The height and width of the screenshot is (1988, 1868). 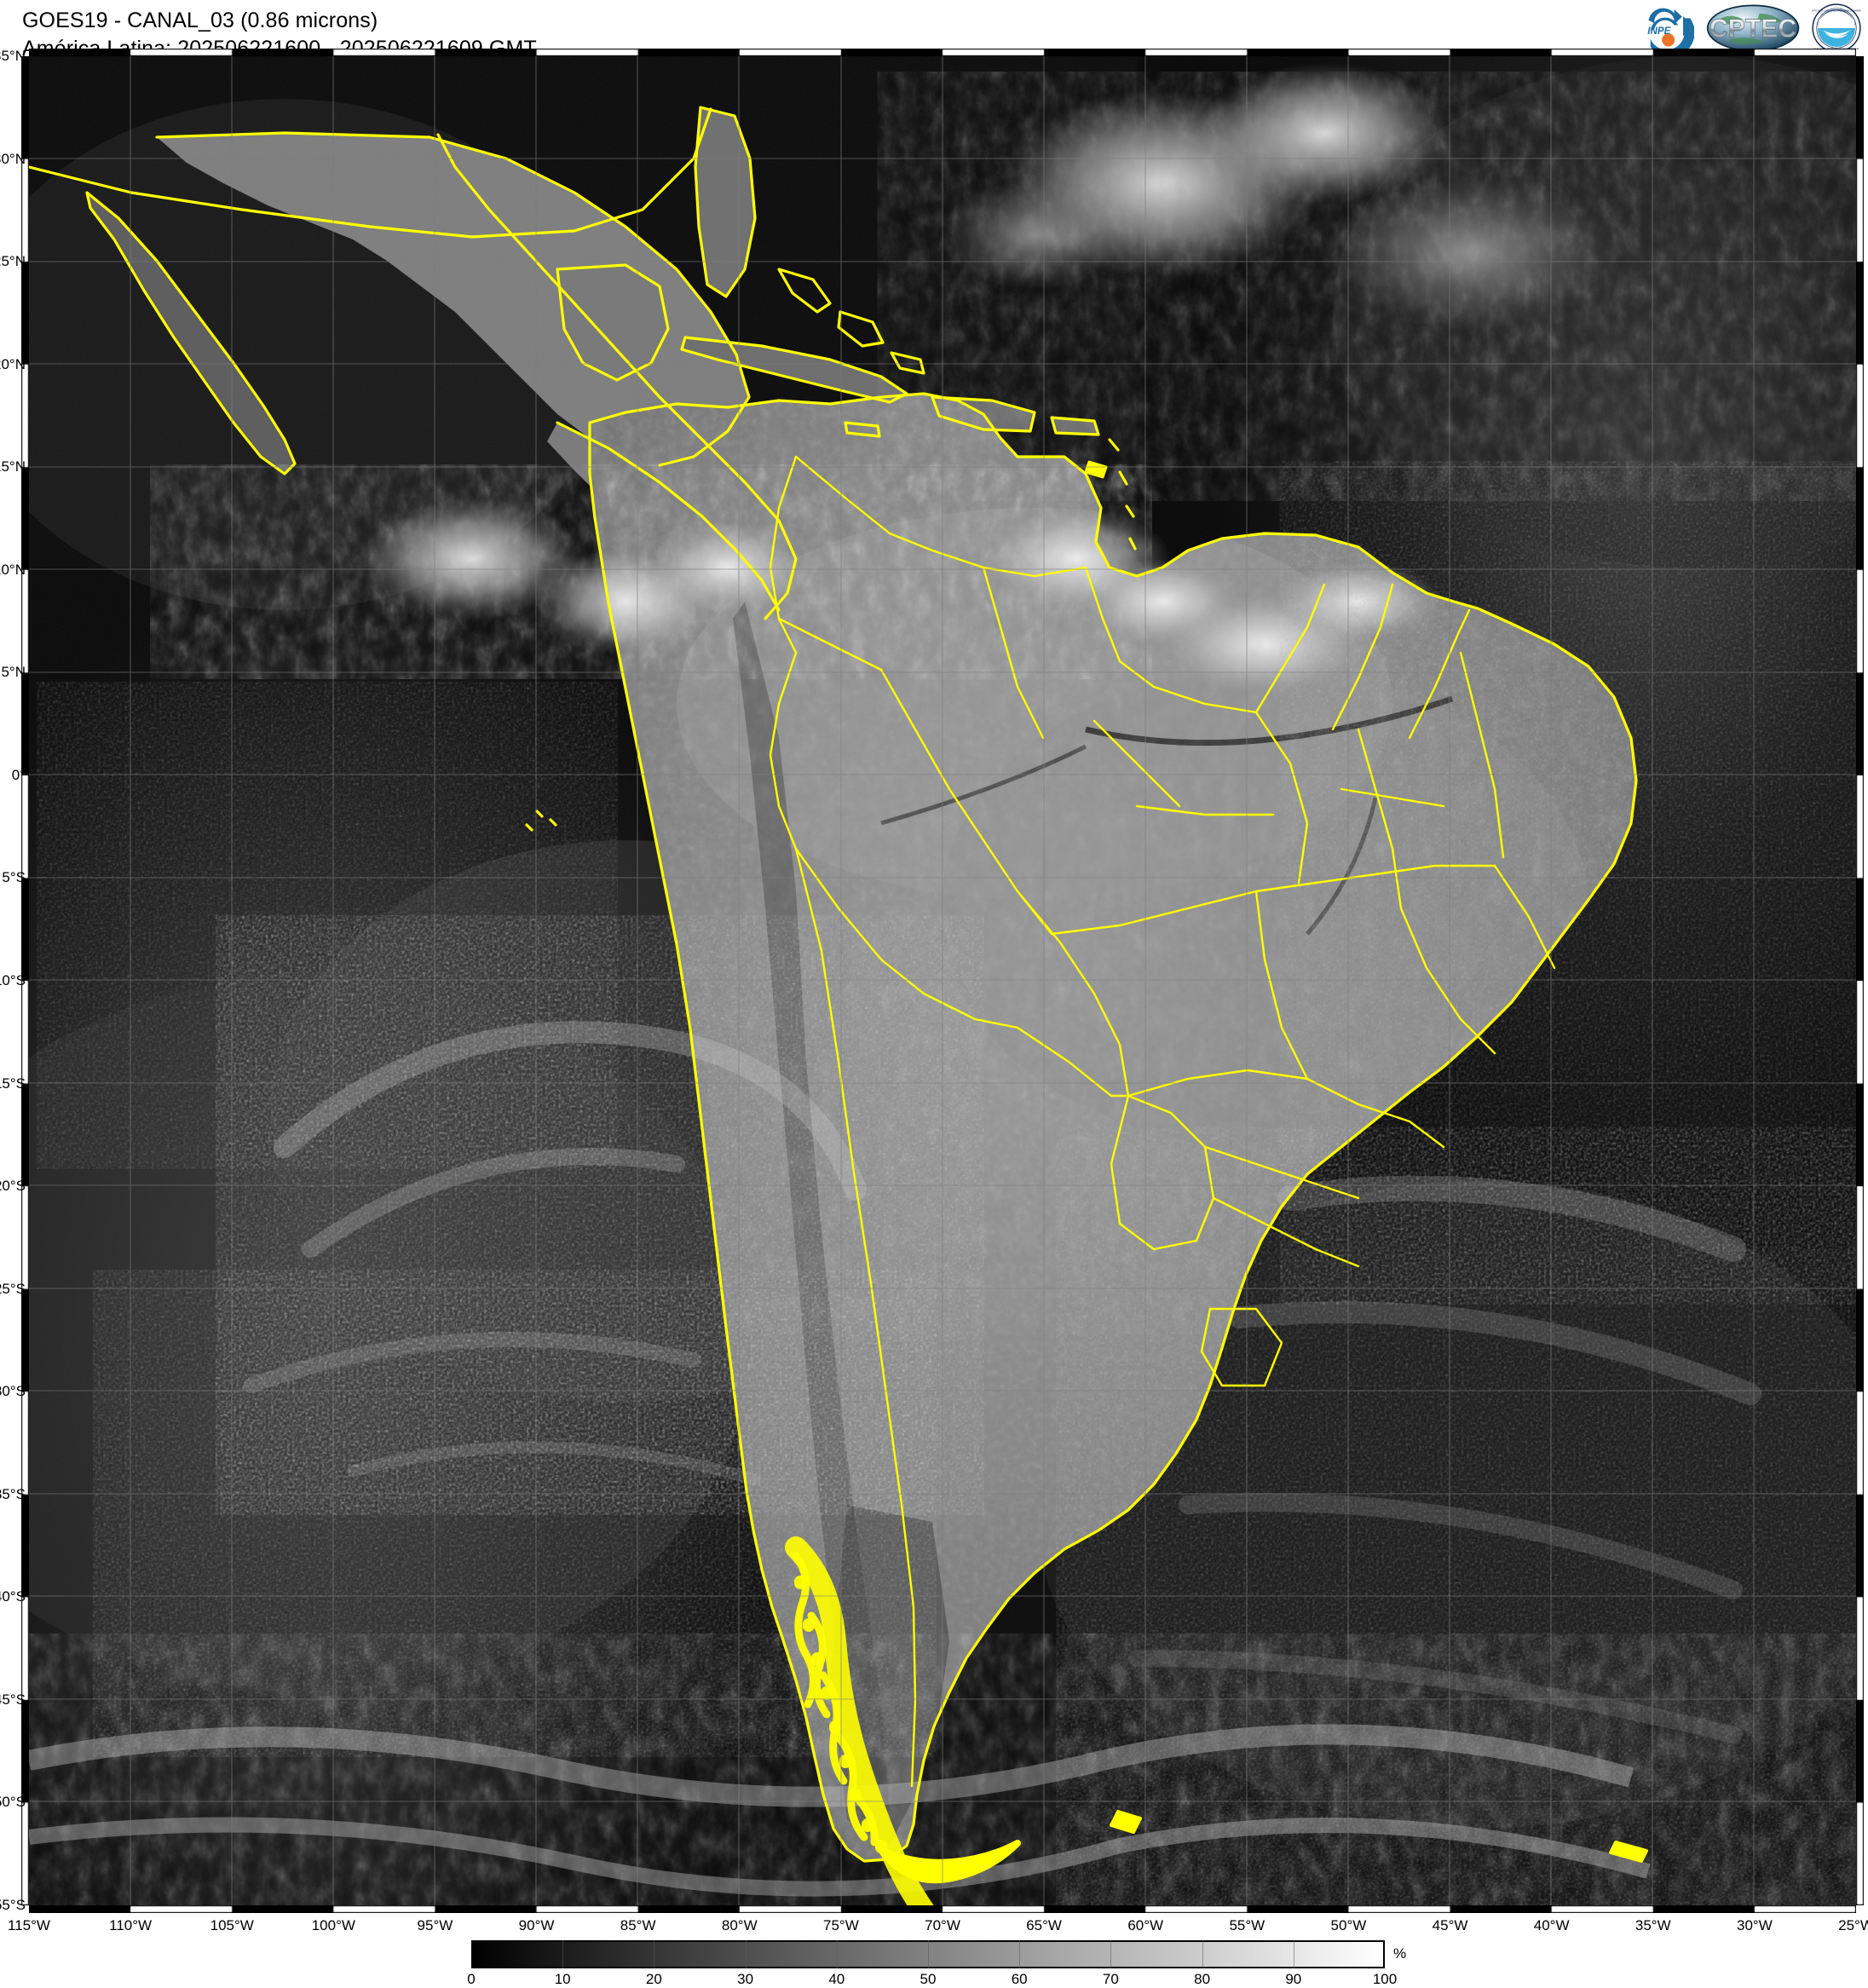 I want to click on colorbar-tick-label: 10, so click(x=562, y=1979).